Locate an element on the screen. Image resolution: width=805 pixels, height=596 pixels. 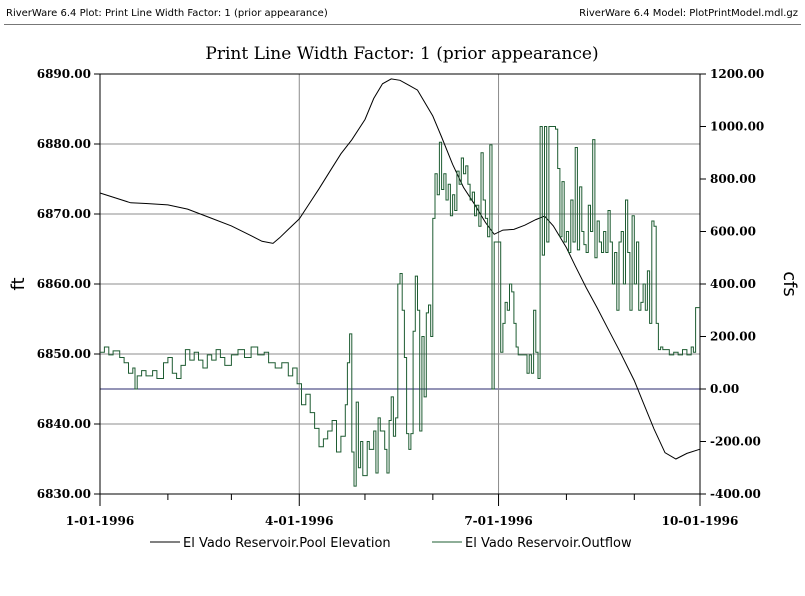
right-y-tick-label: 600.00 is located at coordinates (733, 232).